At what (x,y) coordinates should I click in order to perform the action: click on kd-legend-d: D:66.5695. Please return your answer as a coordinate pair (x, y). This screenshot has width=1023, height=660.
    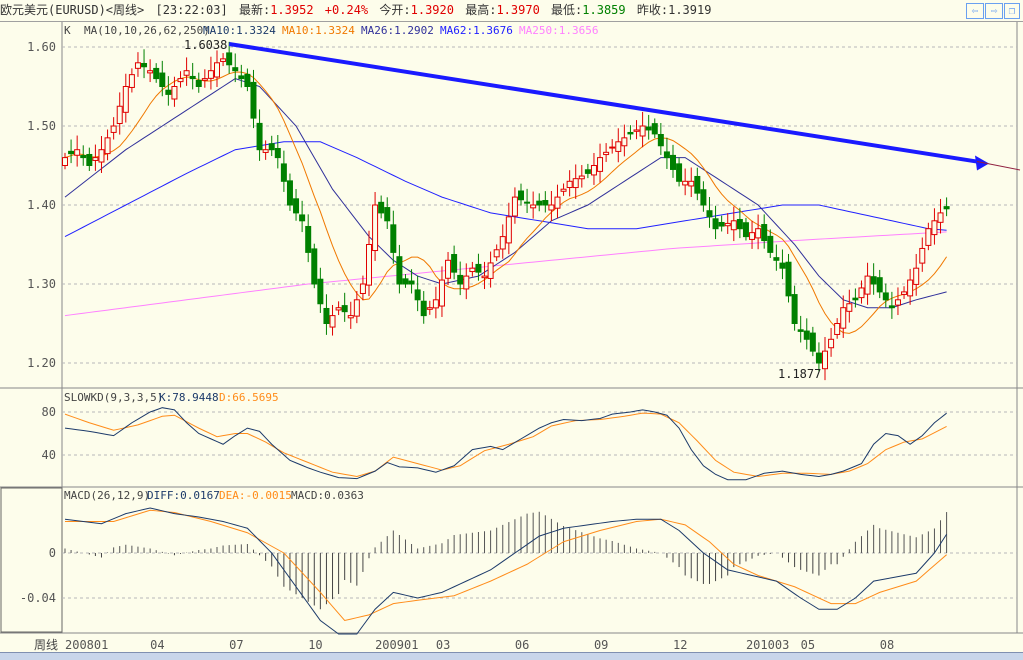
    Looking at the image, I should click on (249, 397).